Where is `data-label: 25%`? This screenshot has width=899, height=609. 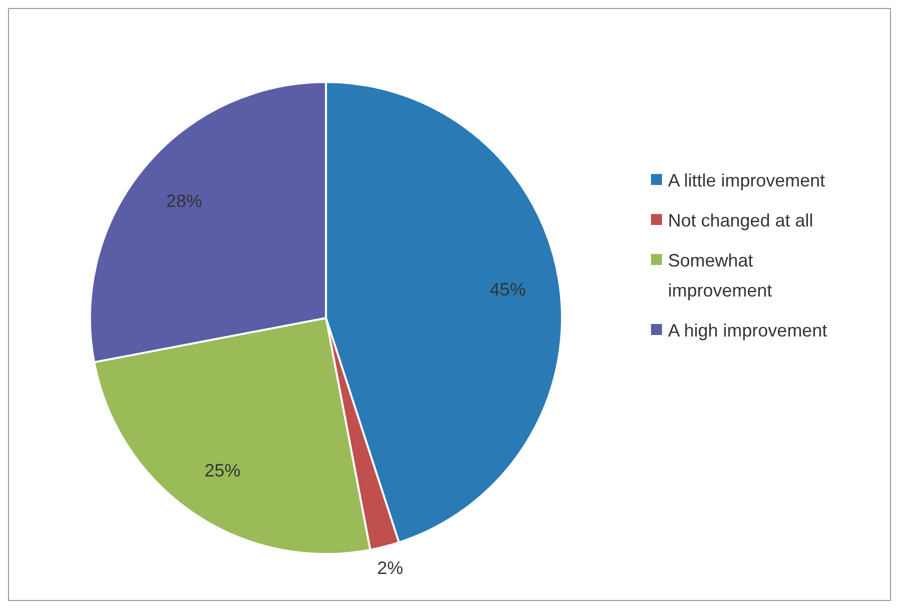 data-label: 25% is located at coordinates (222, 470).